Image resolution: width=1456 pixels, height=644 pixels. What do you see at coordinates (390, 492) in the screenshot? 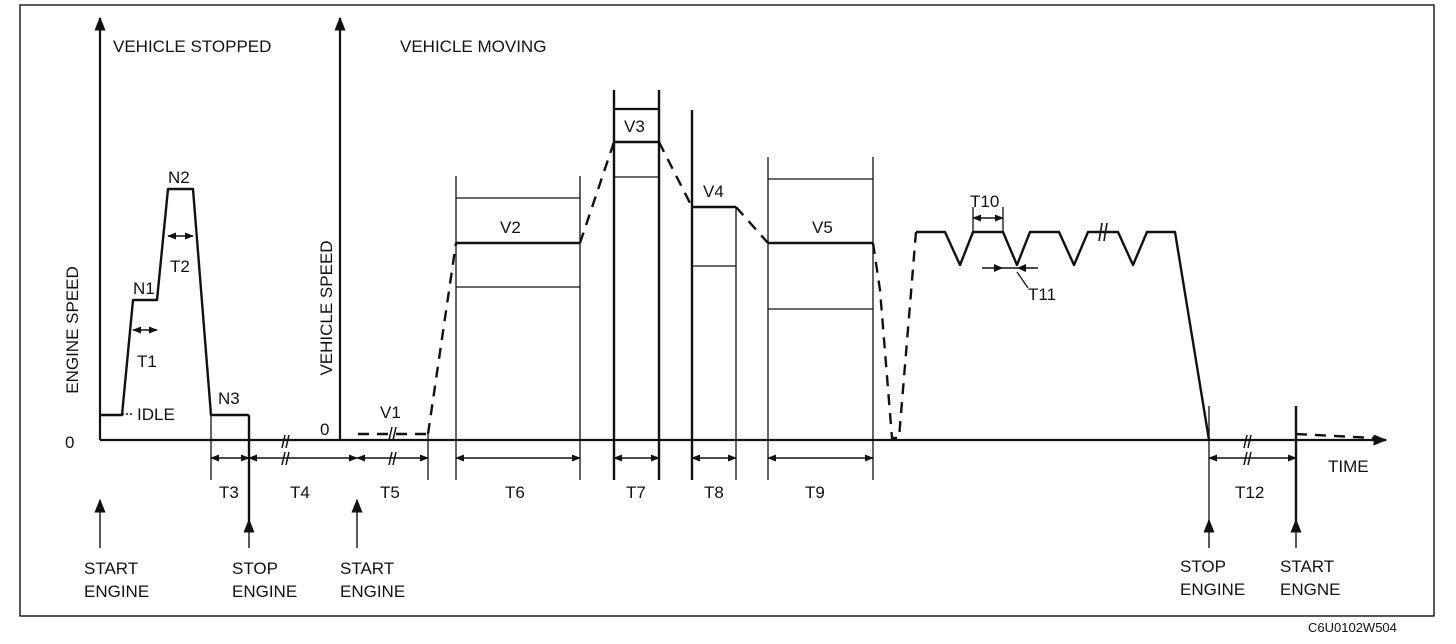
I see `t5-label: T5` at bounding box center [390, 492].